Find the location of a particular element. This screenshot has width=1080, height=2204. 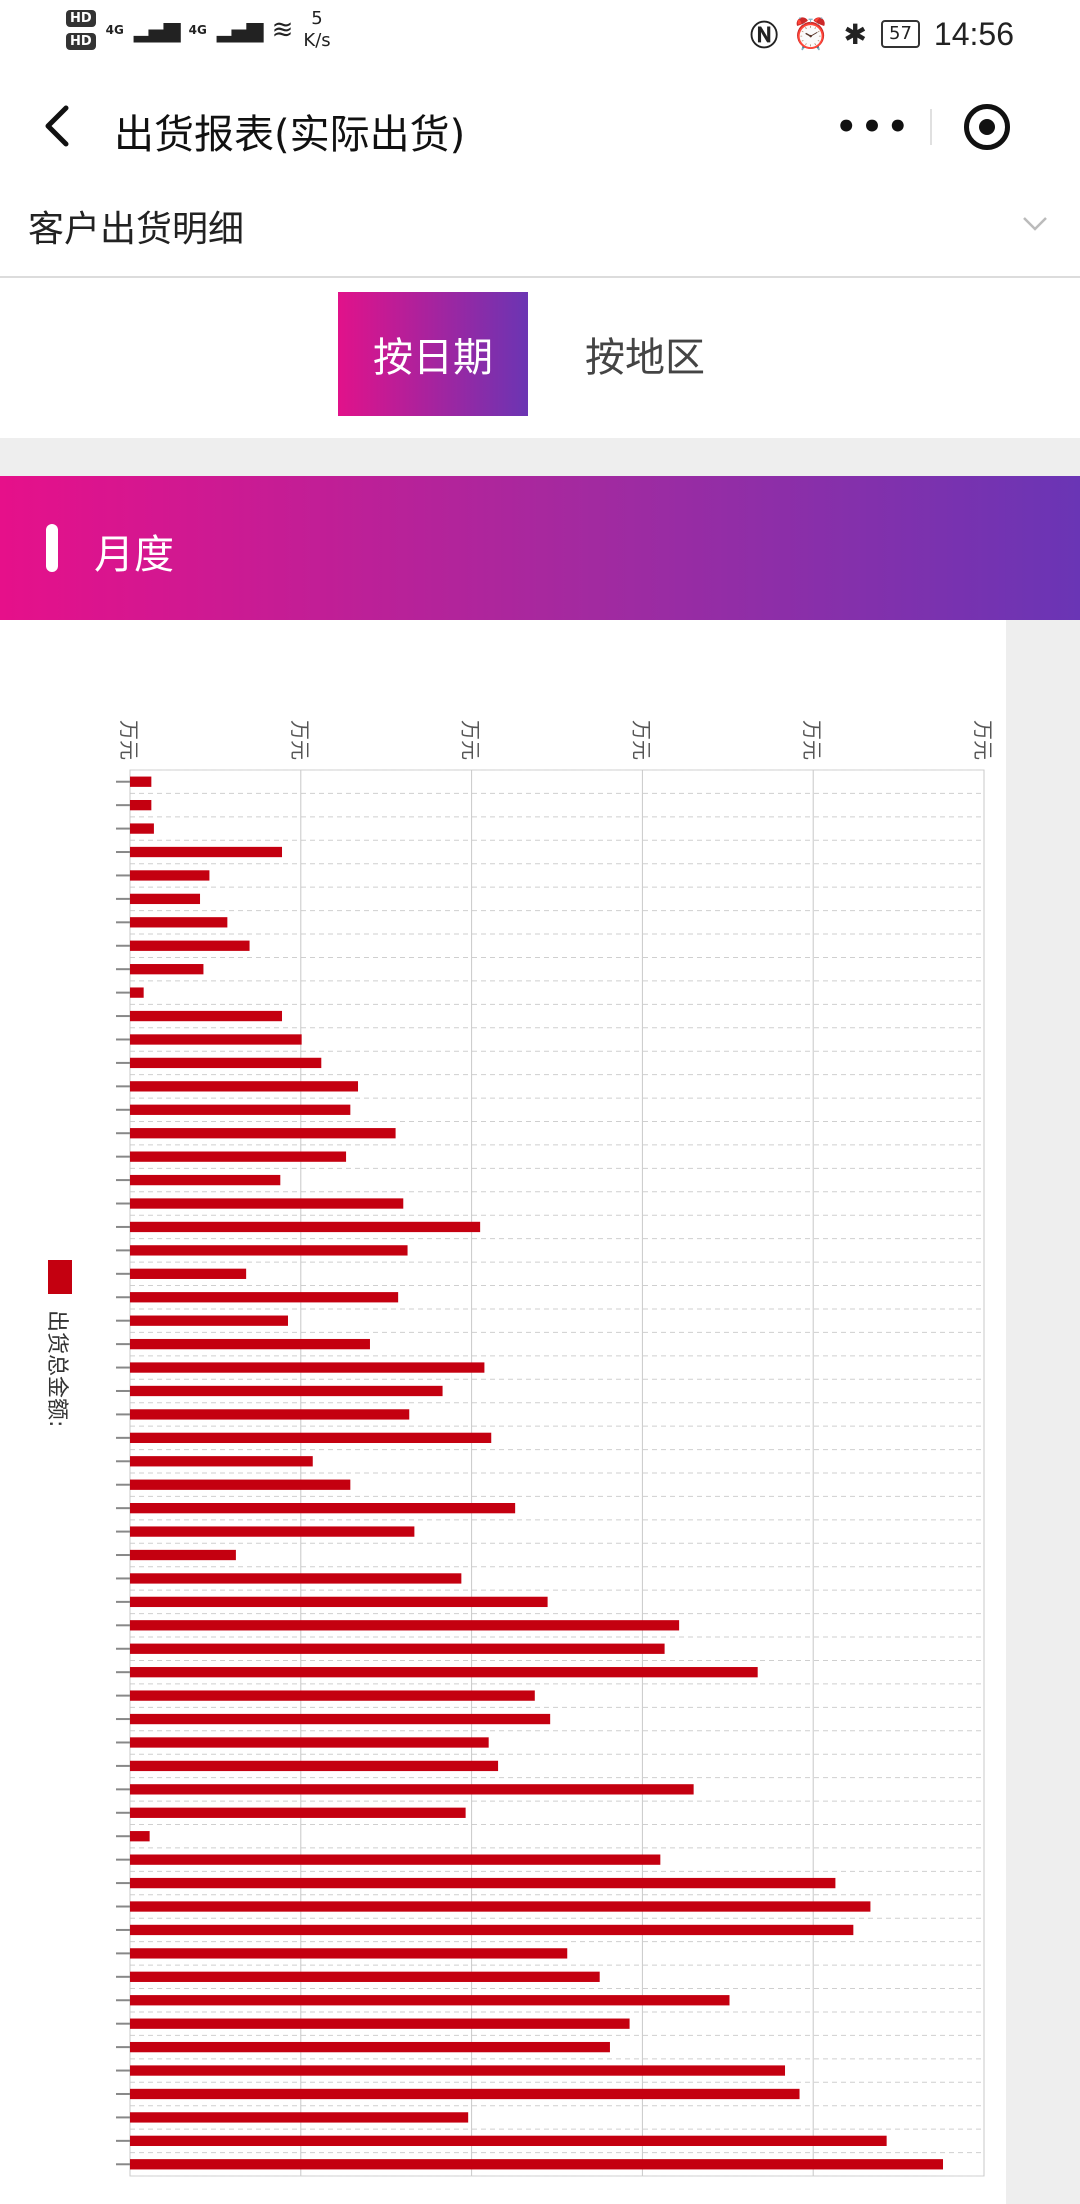

network-label-2: 4G is located at coordinates (197, 30).